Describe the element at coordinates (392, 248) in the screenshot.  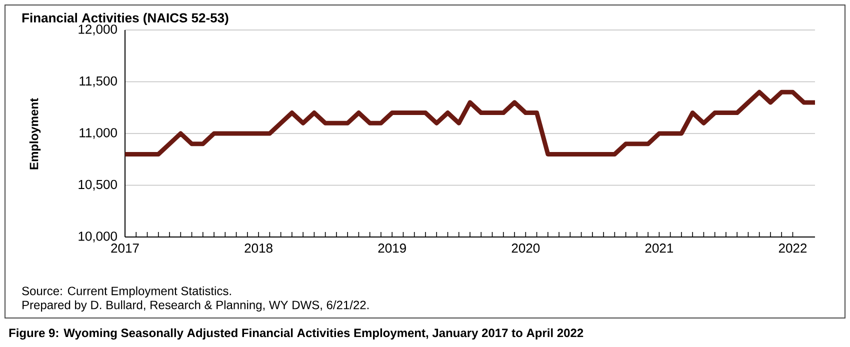
I see `x-tick-label: 2019` at that location.